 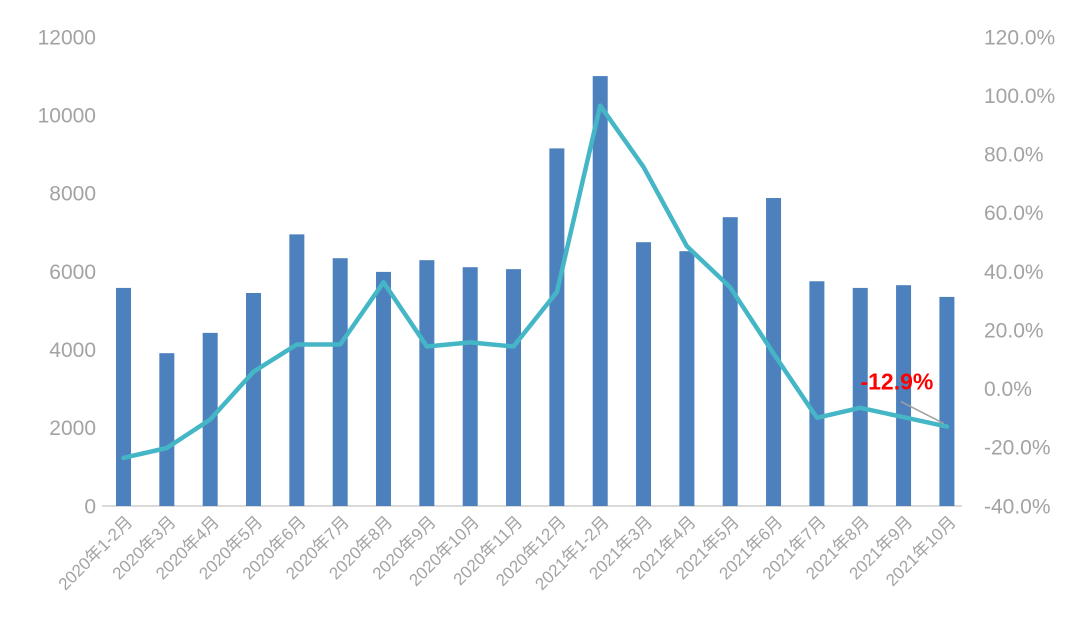 What do you see at coordinates (67, 37) in the screenshot?
I see `left-axis-tick-label: 12000` at bounding box center [67, 37].